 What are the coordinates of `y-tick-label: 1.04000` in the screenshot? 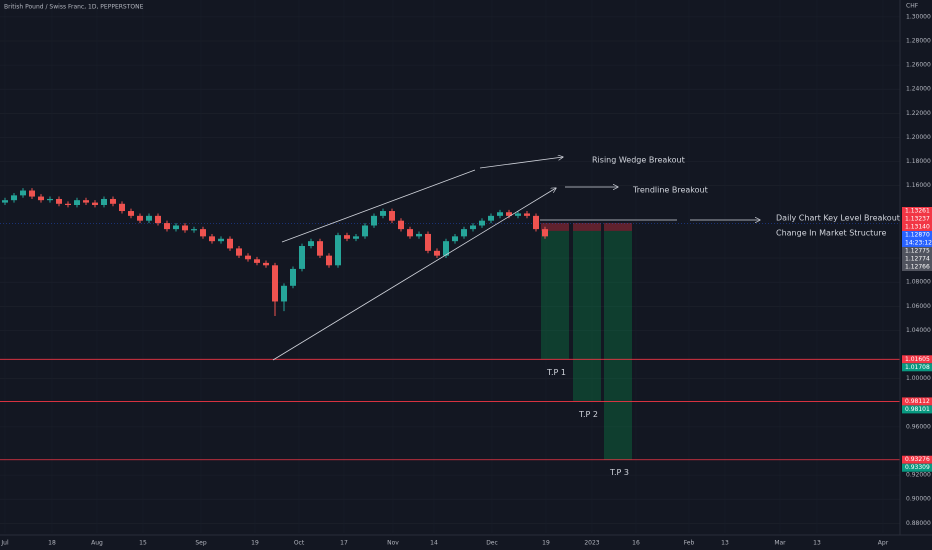 It's located at (918, 330).